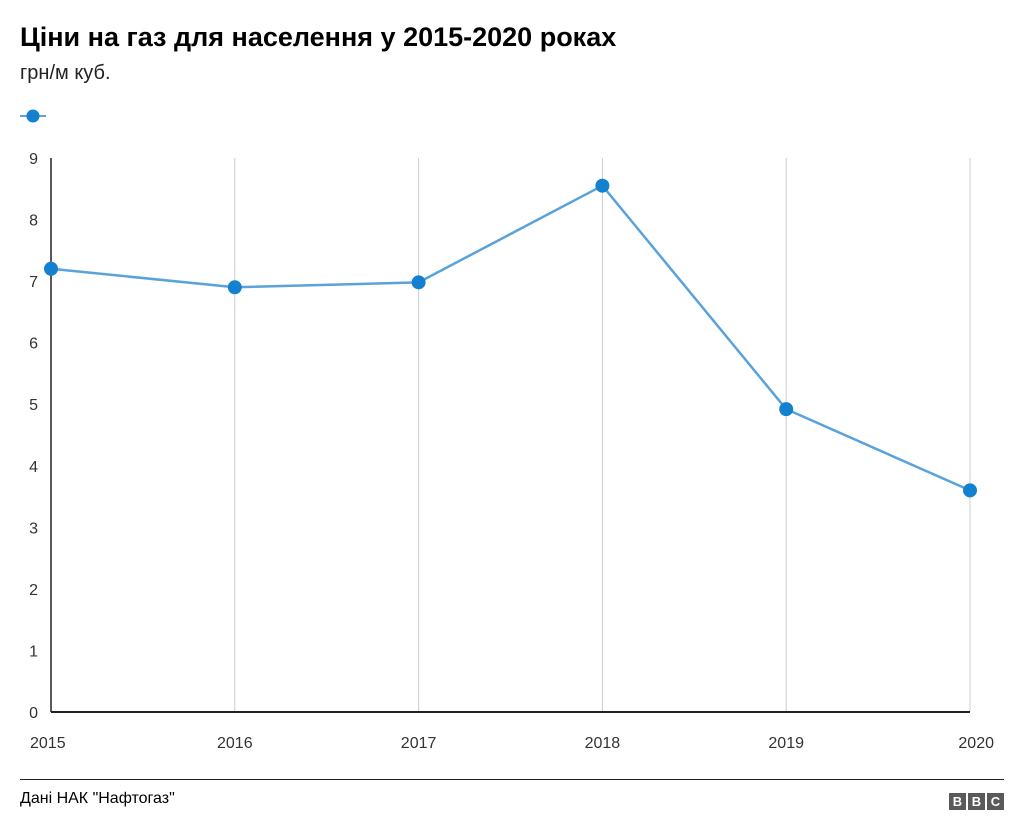 The height and width of the screenshot is (835, 1024). Describe the element at coordinates (512, 779) in the screenshot. I see `footer-divider` at that location.